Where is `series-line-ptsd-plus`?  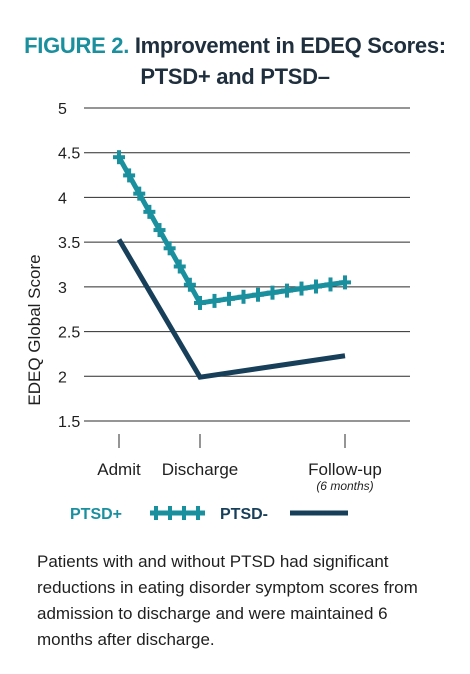 series-line-ptsd-plus is located at coordinates (231, 230).